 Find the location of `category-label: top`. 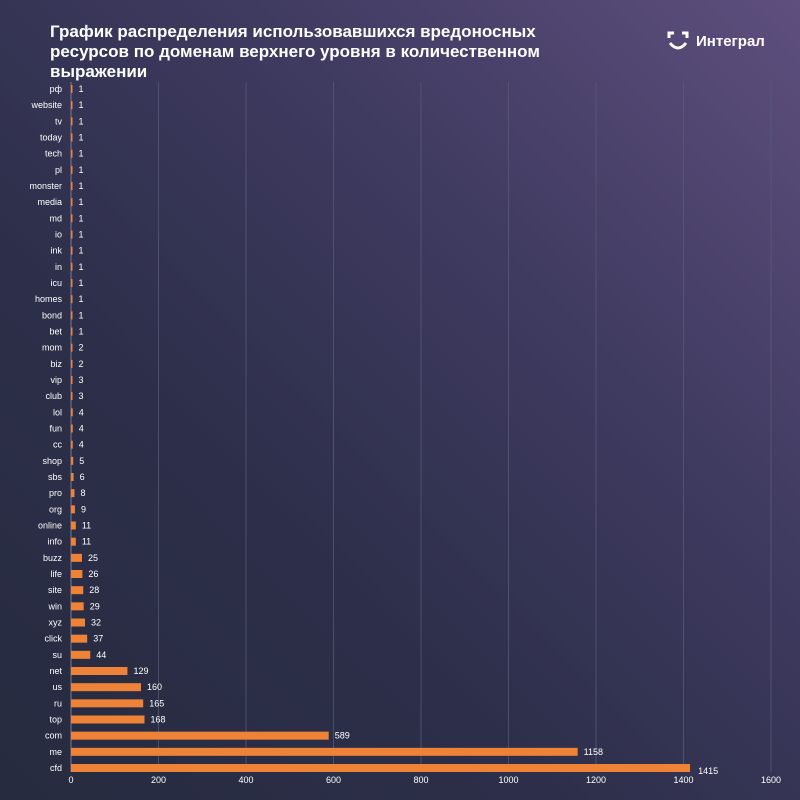

category-label: top is located at coordinates (55, 720).